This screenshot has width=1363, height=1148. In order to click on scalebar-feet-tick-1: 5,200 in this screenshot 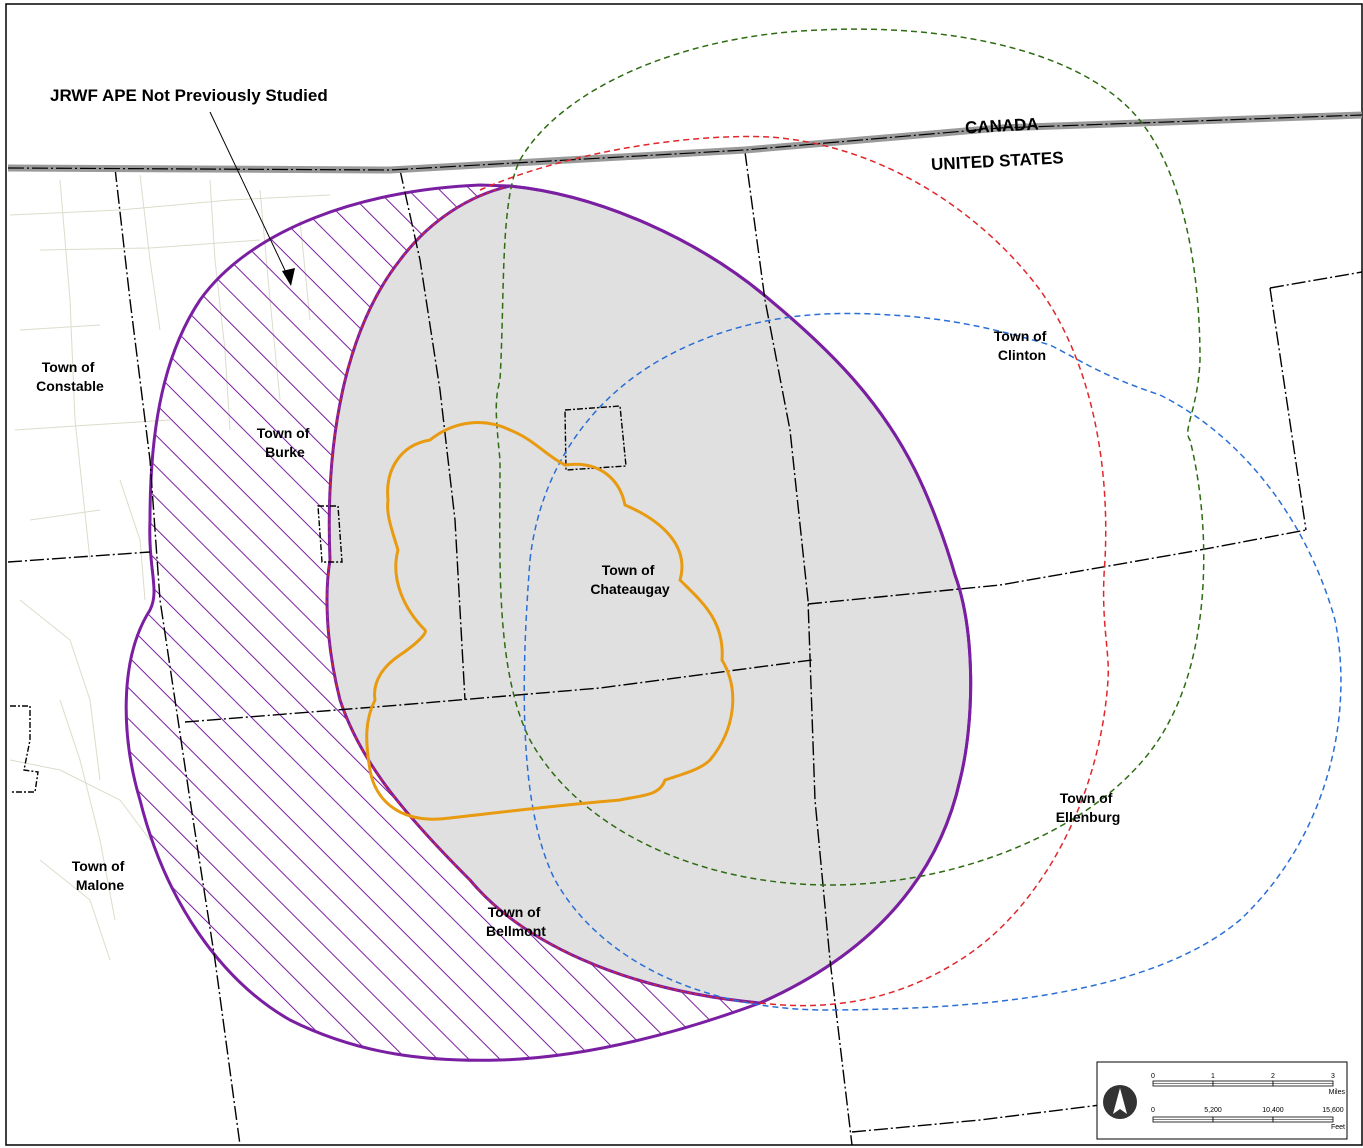, I will do `click(1213, 1110)`.